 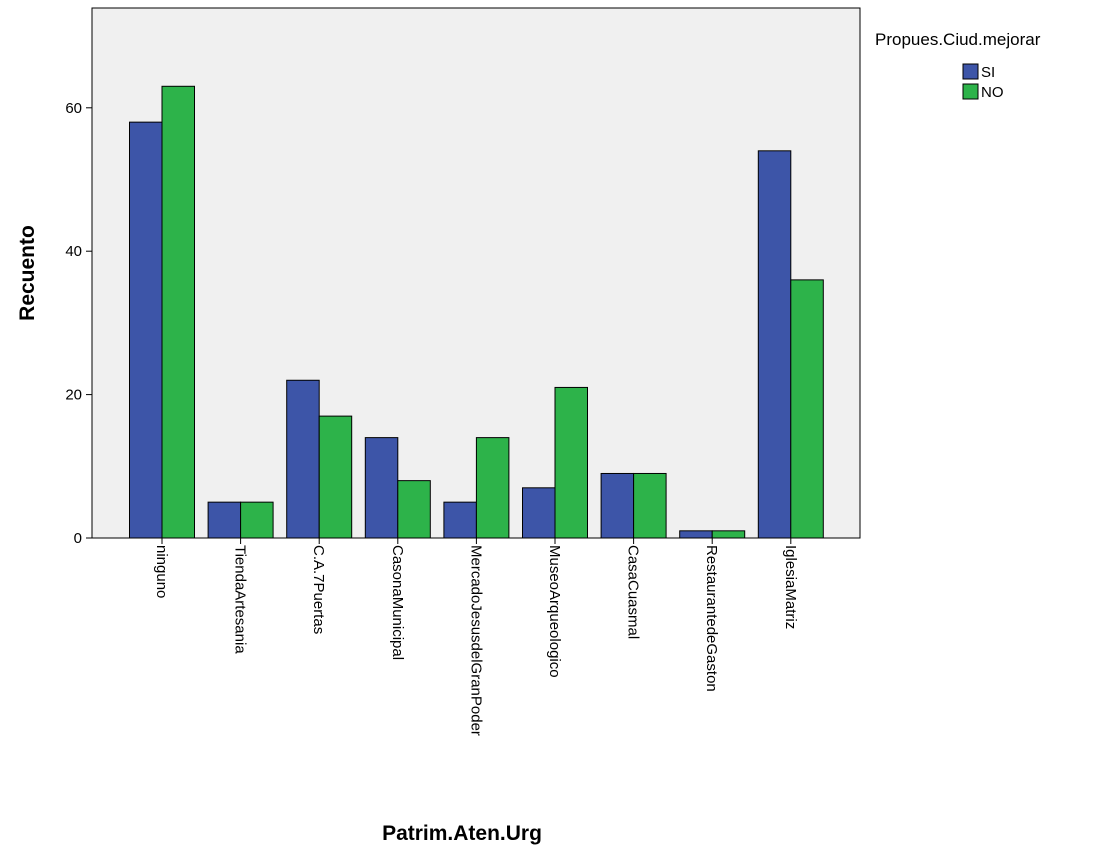 What do you see at coordinates (539, 513) in the screenshot?
I see `bar-si-MuseoArqueologico` at bounding box center [539, 513].